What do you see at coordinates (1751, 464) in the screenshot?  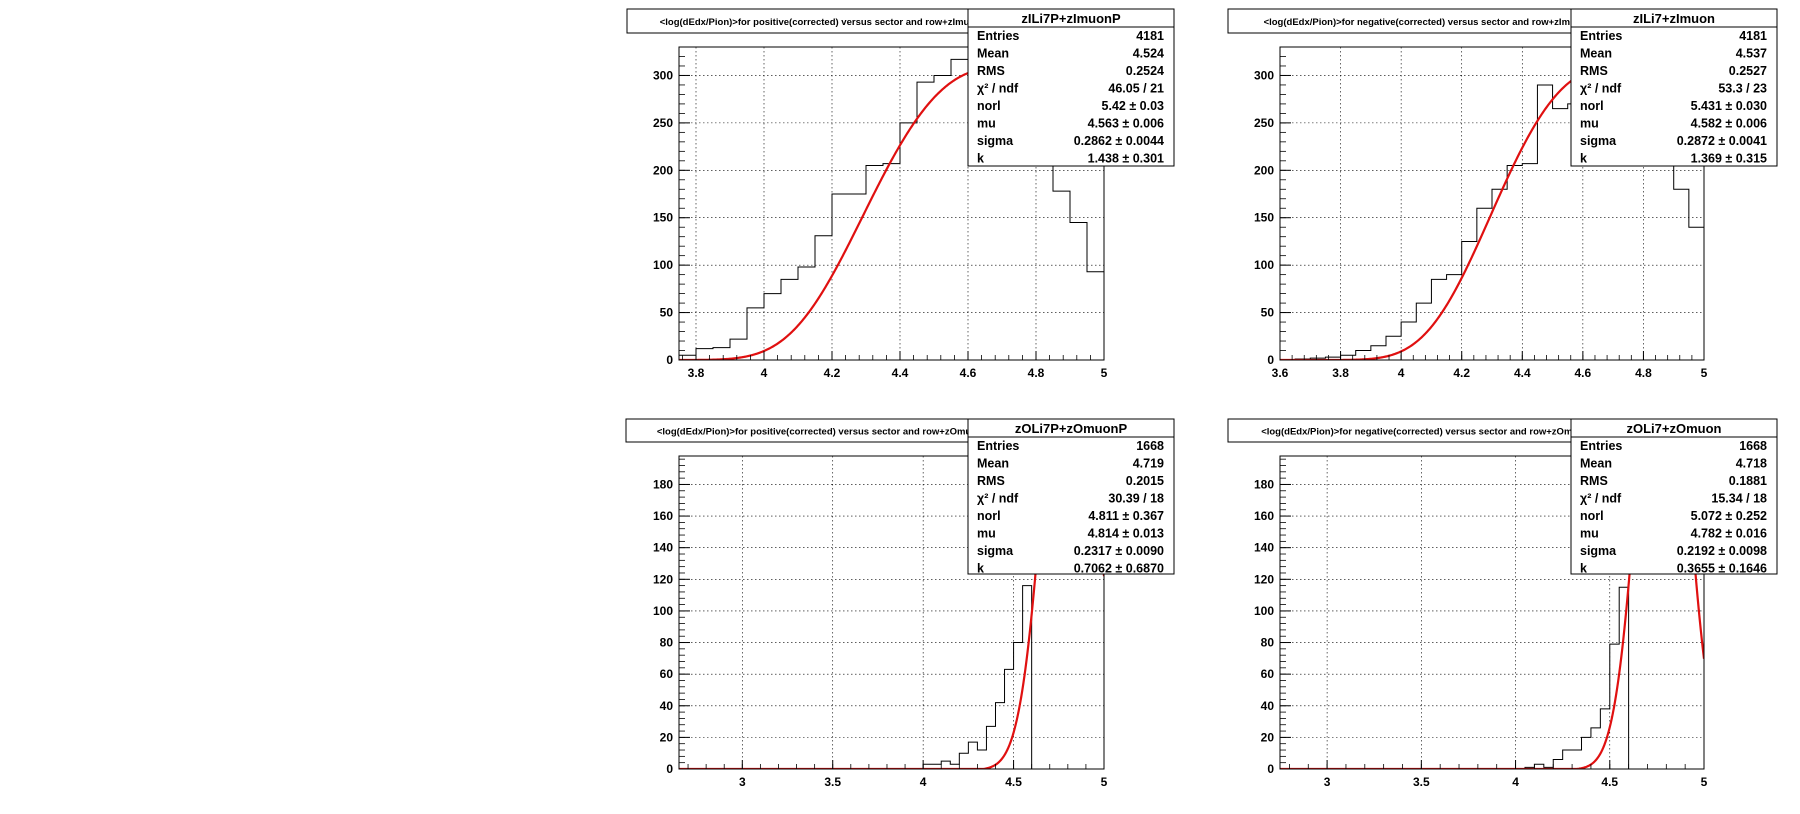 I see `stats-value: 4.718` at bounding box center [1751, 464].